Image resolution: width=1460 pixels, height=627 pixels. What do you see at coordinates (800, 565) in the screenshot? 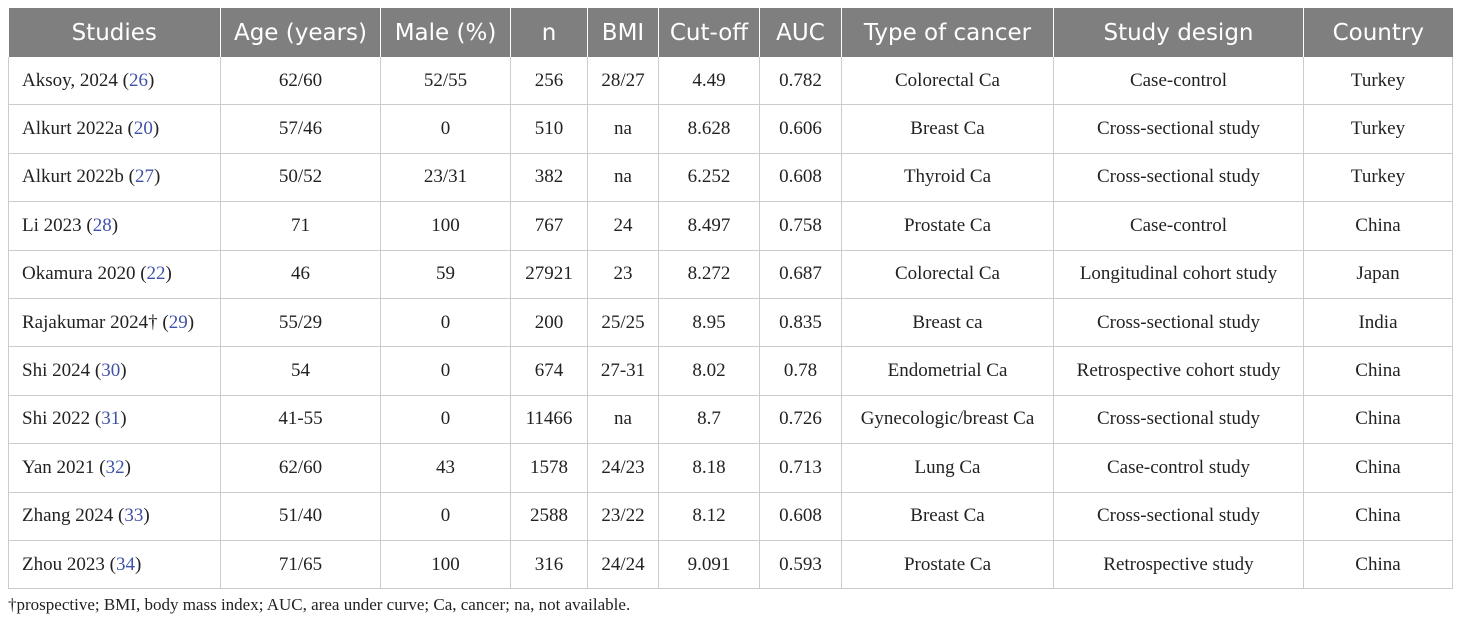
I see `auc-cell: 0.593` at bounding box center [800, 565].